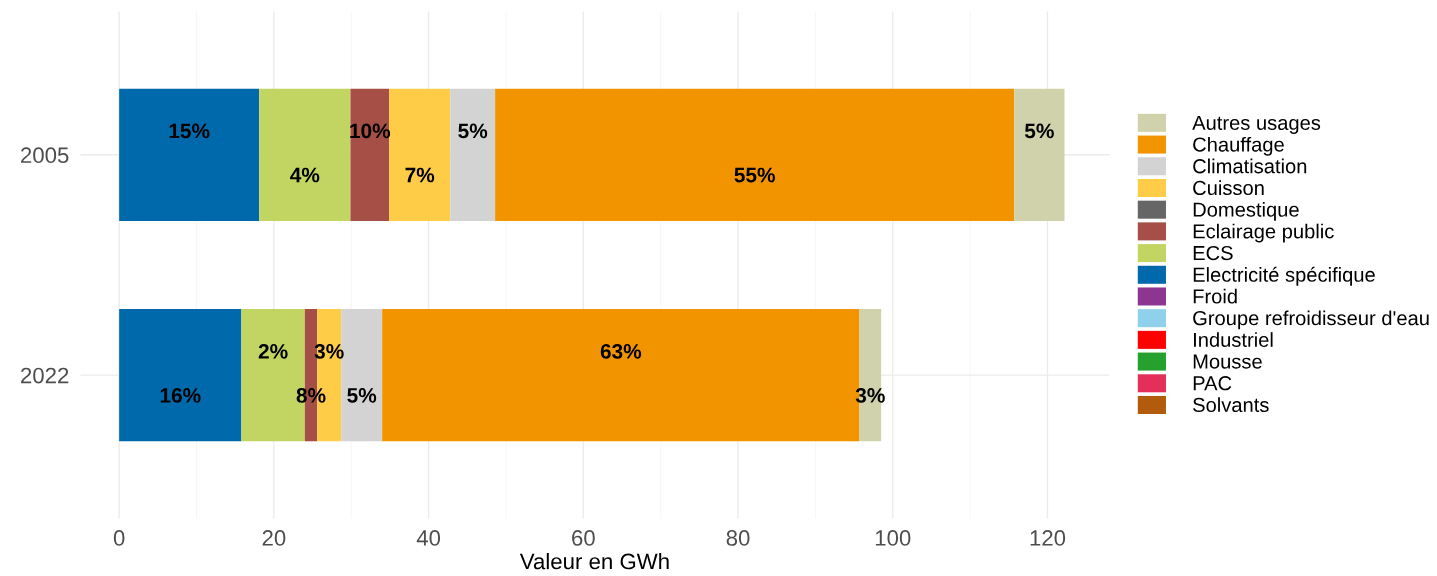  What do you see at coordinates (893, 538) in the screenshot?
I see `x-tick-label: 100` at bounding box center [893, 538].